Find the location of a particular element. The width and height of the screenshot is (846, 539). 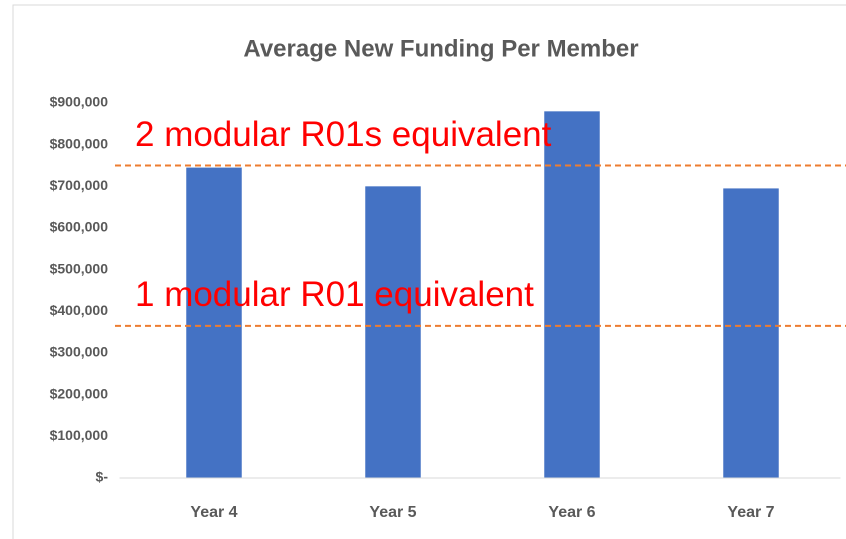

y-tick-label: $200,000 is located at coordinates (79, 393).